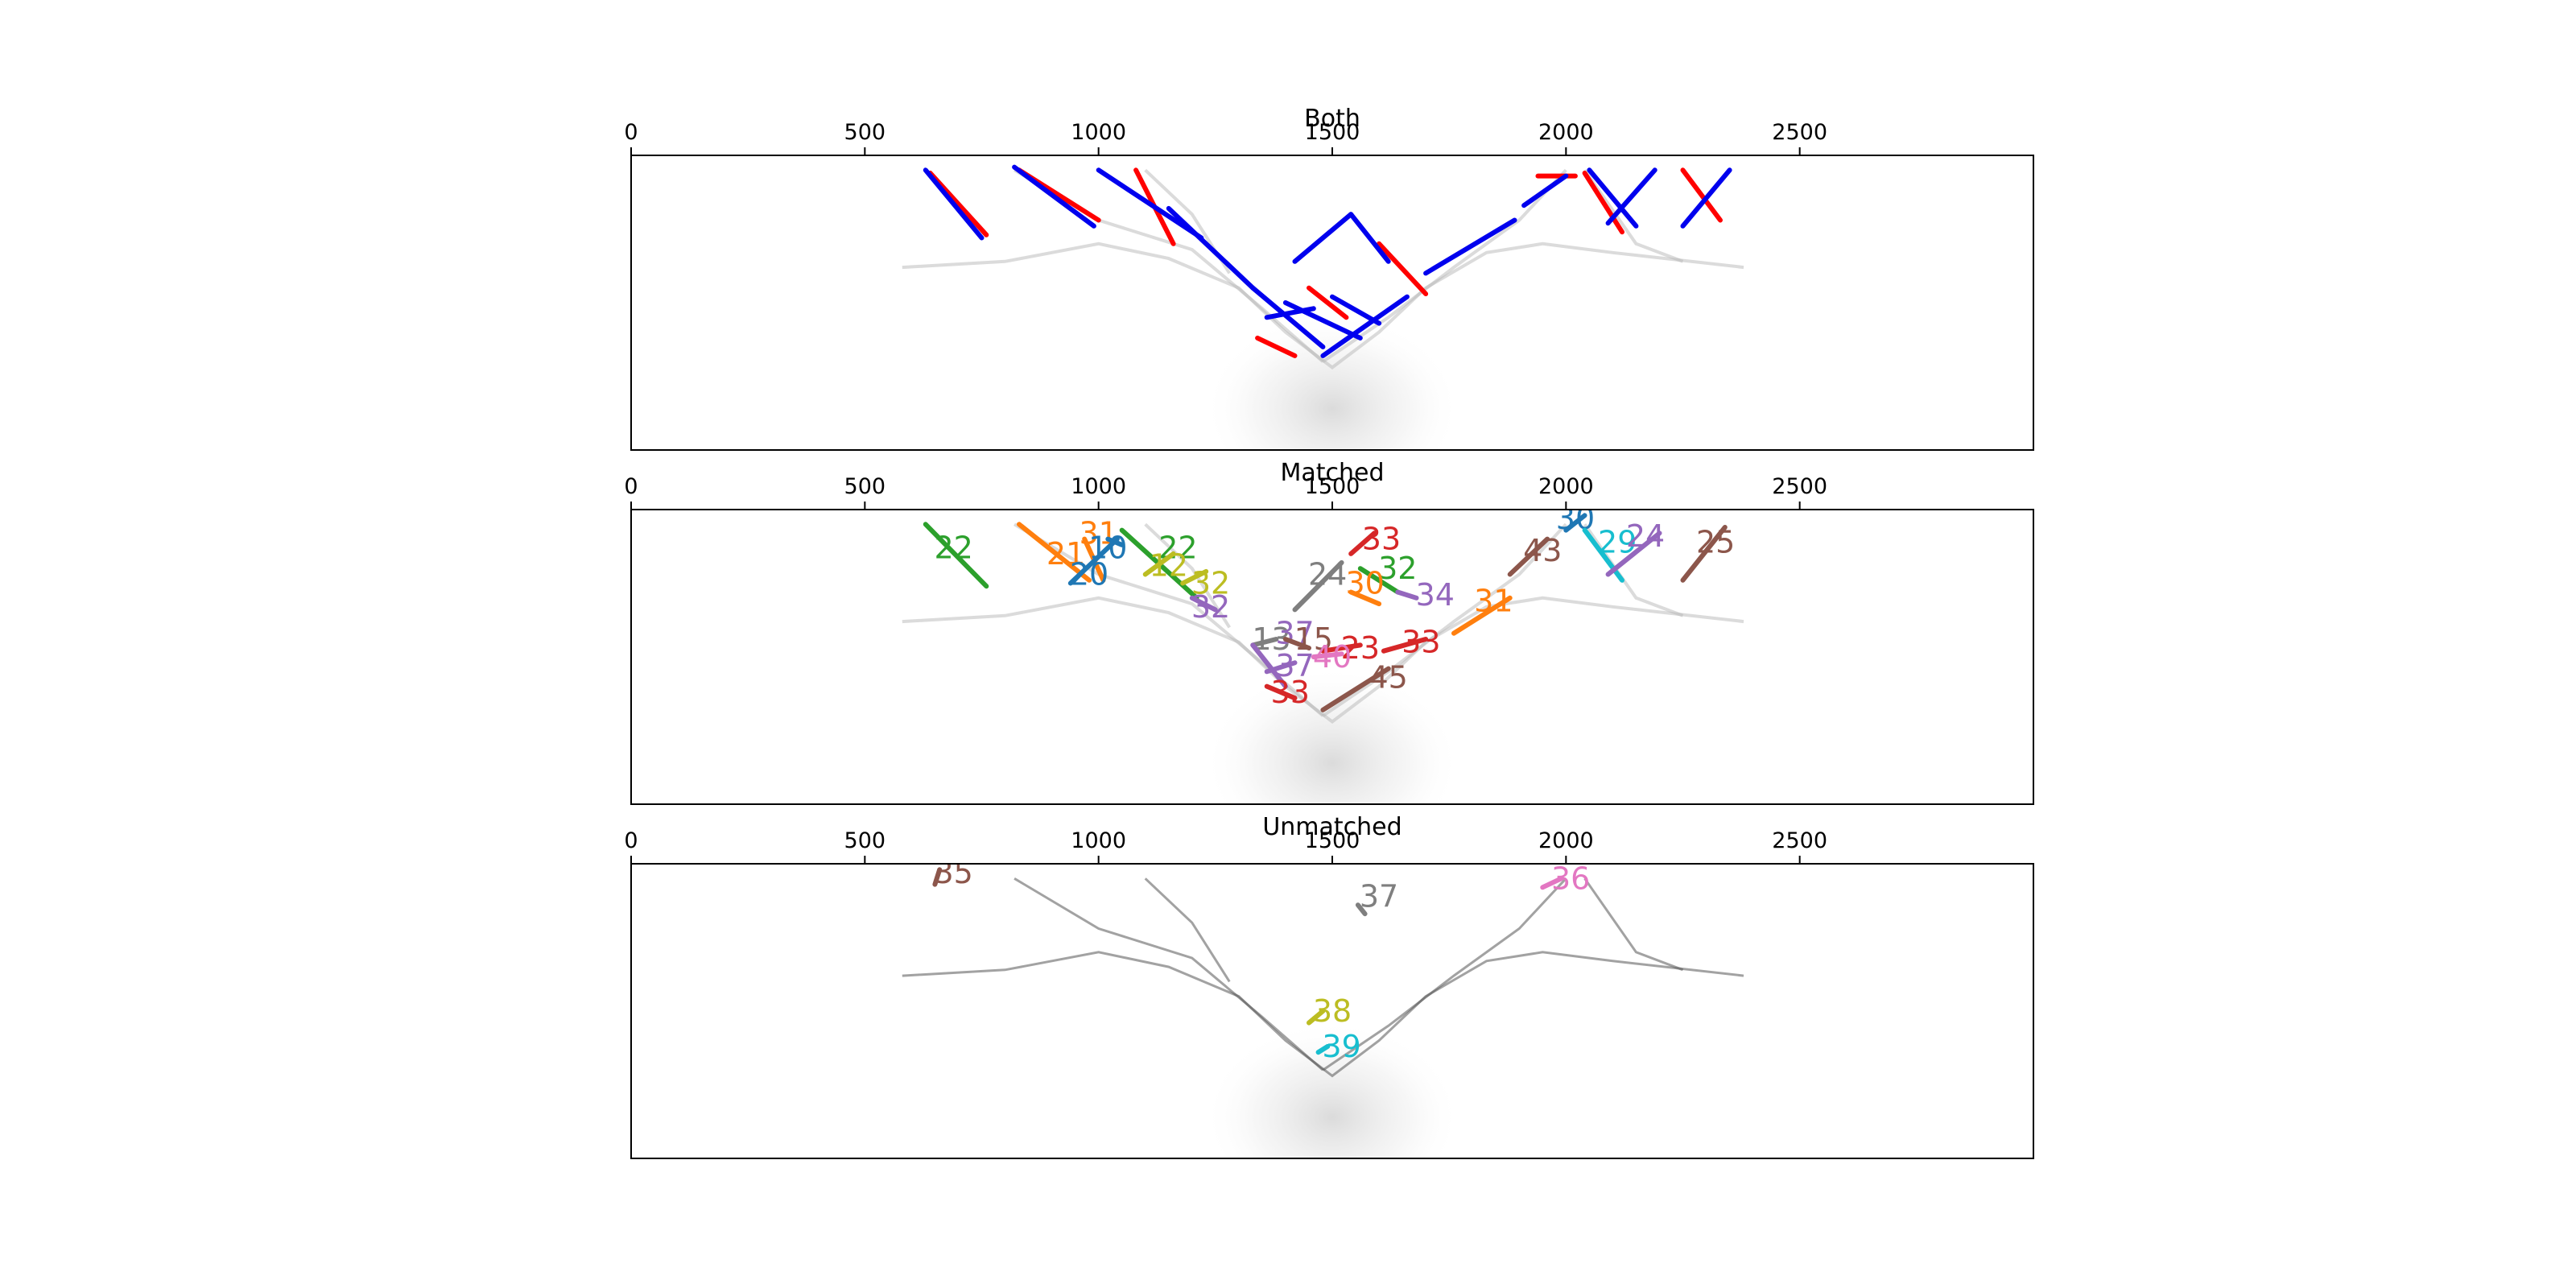 The width and height of the screenshot is (2576, 1288). I want to click on series-label-34: 34, so click(1435, 595).